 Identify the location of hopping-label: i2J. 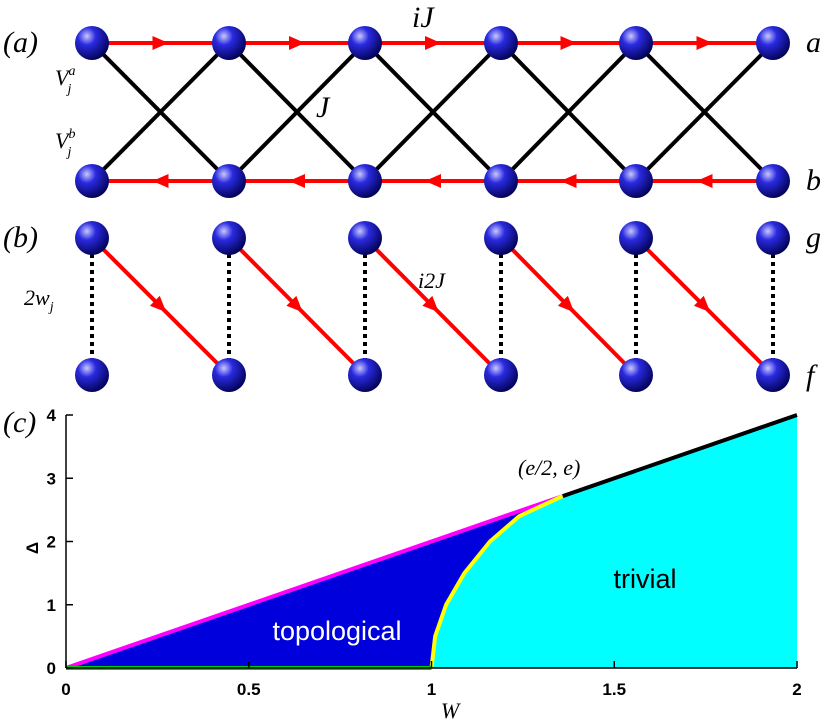
(432, 280).